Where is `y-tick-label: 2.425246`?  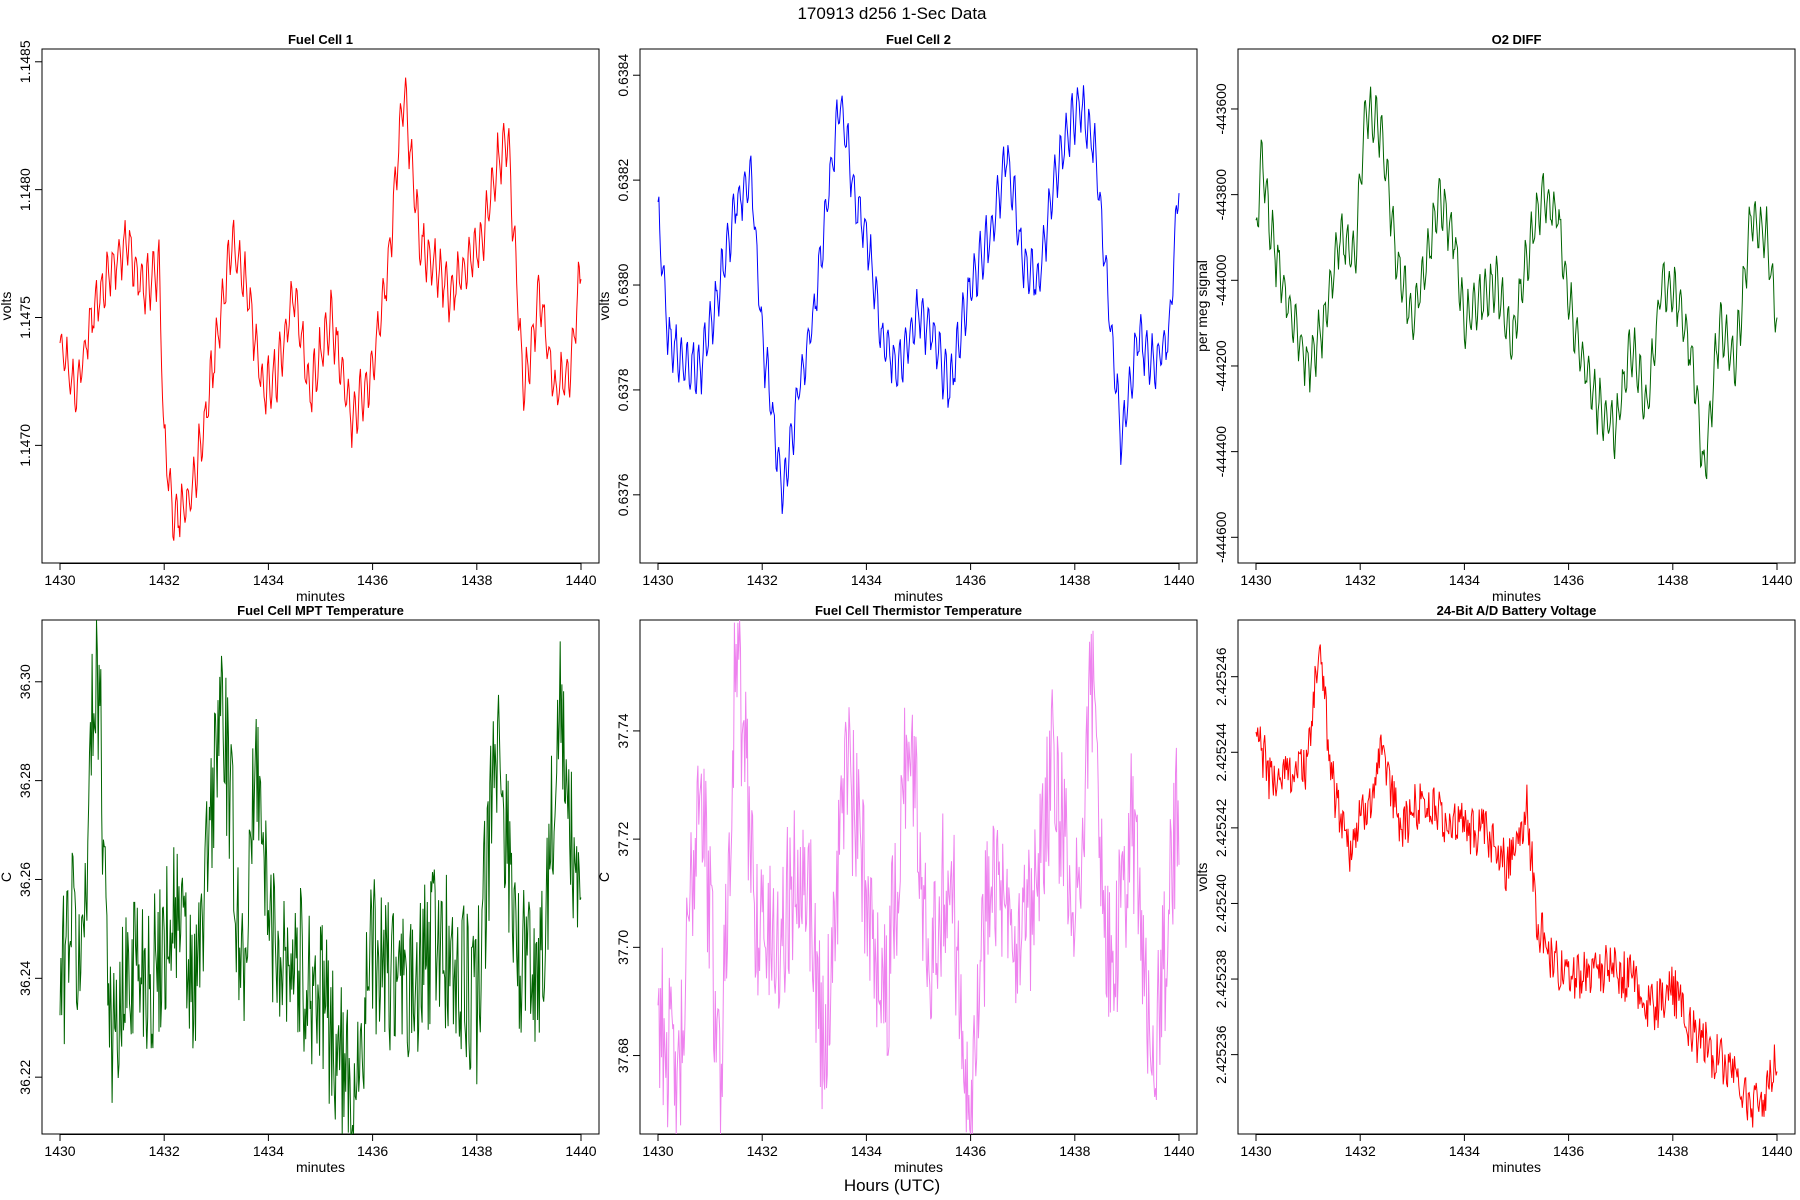
y-tick-label: 2.425246 is located at coordinates (1221, 676).